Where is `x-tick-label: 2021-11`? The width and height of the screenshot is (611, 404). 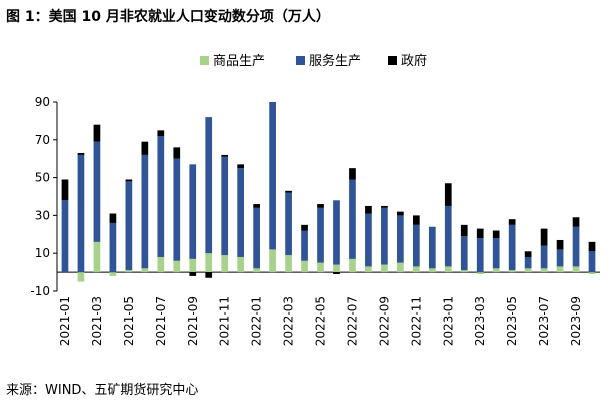
x-tick-label: 2021-11 is located at coordinates (225, 321).